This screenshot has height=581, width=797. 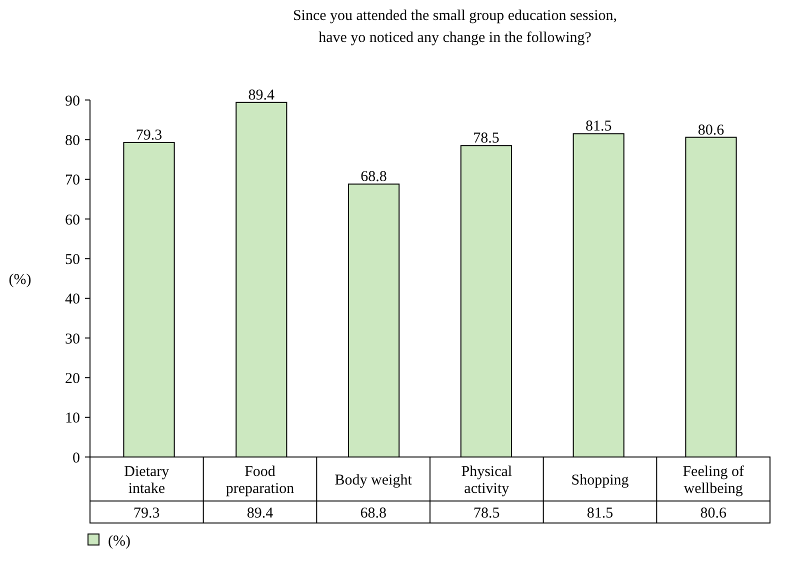 I want to click on y-tick-label: 50, so click(x=72, y=260).